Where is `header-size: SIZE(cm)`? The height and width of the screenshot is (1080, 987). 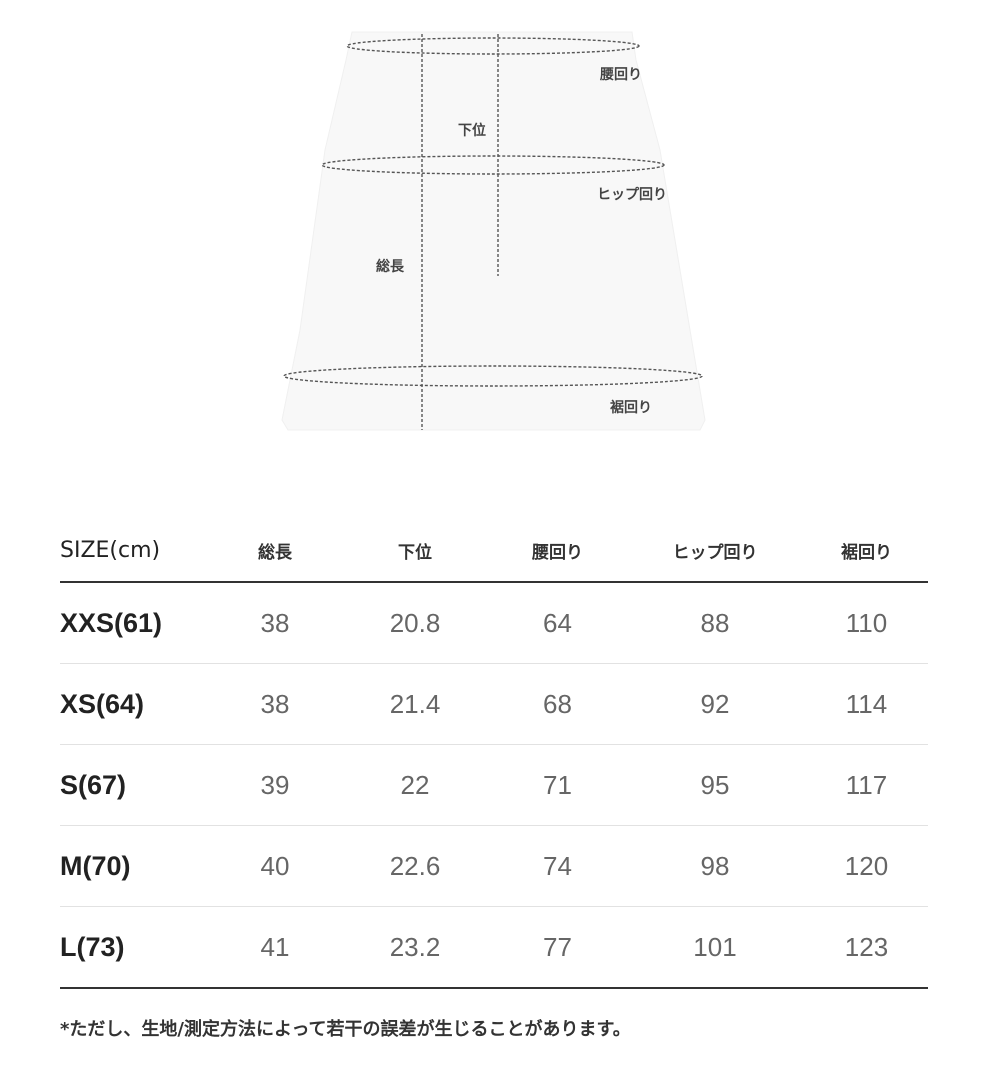
header-size: SIZE(cm) is located at coordinates (135, 551).